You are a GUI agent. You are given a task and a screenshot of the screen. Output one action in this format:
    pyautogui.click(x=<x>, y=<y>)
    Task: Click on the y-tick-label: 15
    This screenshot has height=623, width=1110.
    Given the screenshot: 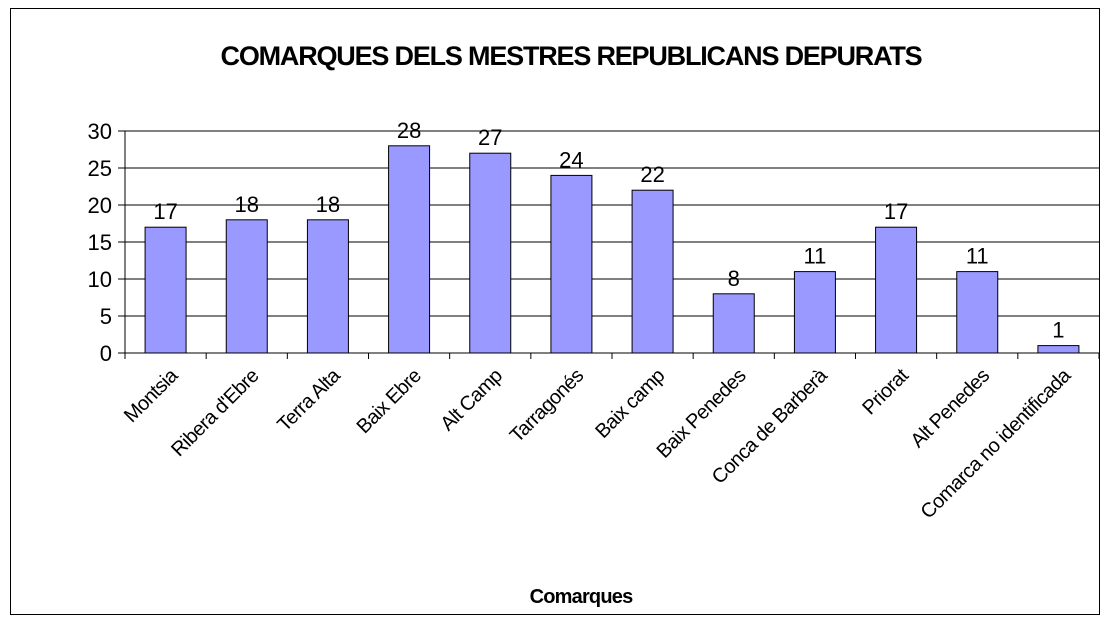 What is the action you would take?
    pyautogui.click(x=100, y=242)
    